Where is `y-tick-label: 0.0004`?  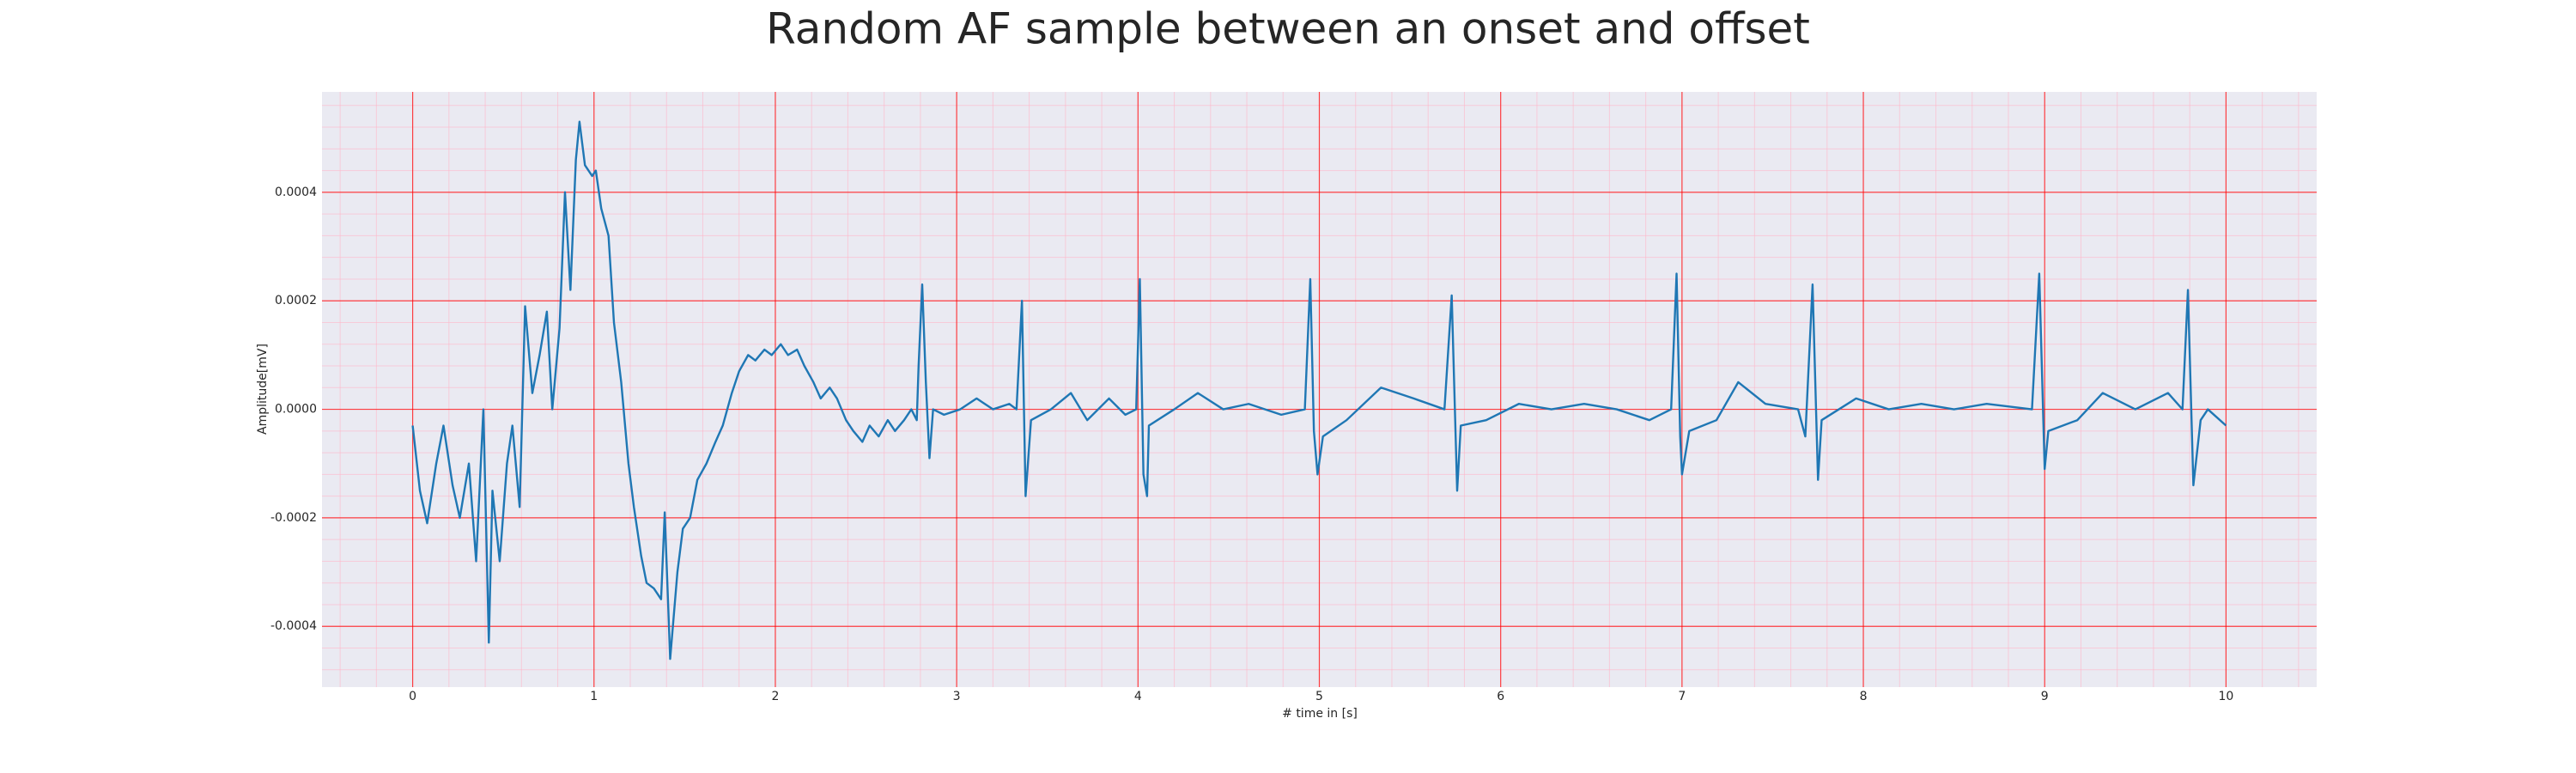 y-tick-label: 0.0004 is located at coordinates (296, 192).